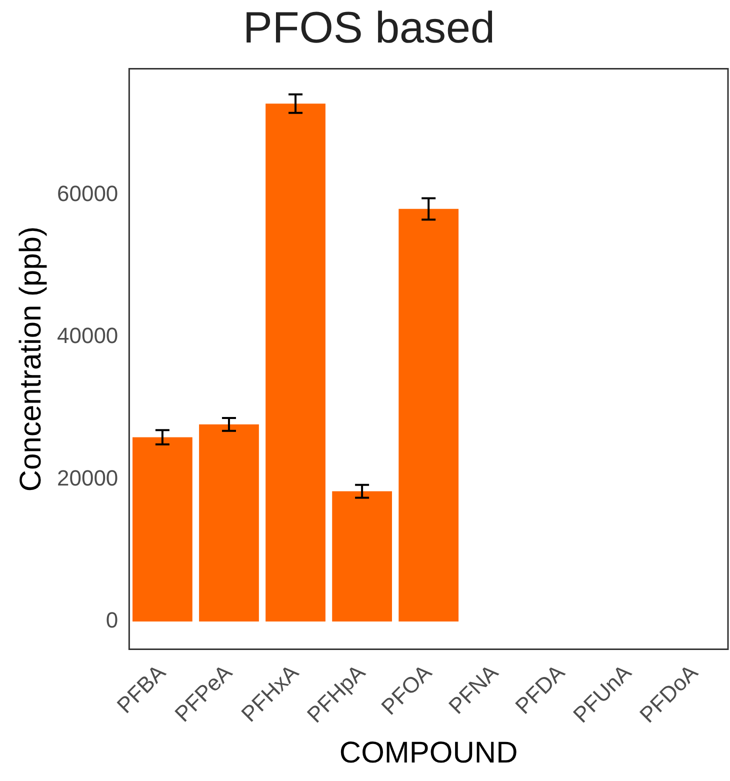 The image size is (730, 781). Describe the element at coordinates (112, 620) in the screenshot. I see `y-tick-label: 0` at that location.